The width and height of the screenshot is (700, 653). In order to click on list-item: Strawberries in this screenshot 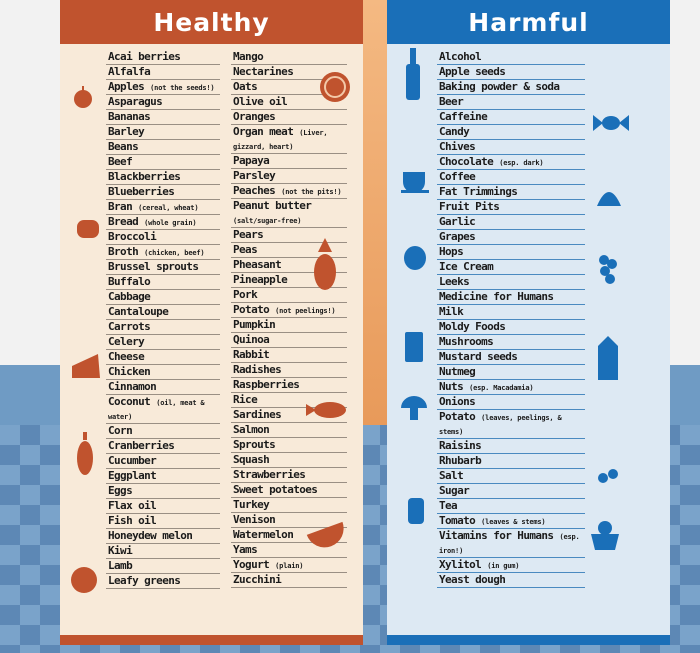, I will do `click(289, 475)`.